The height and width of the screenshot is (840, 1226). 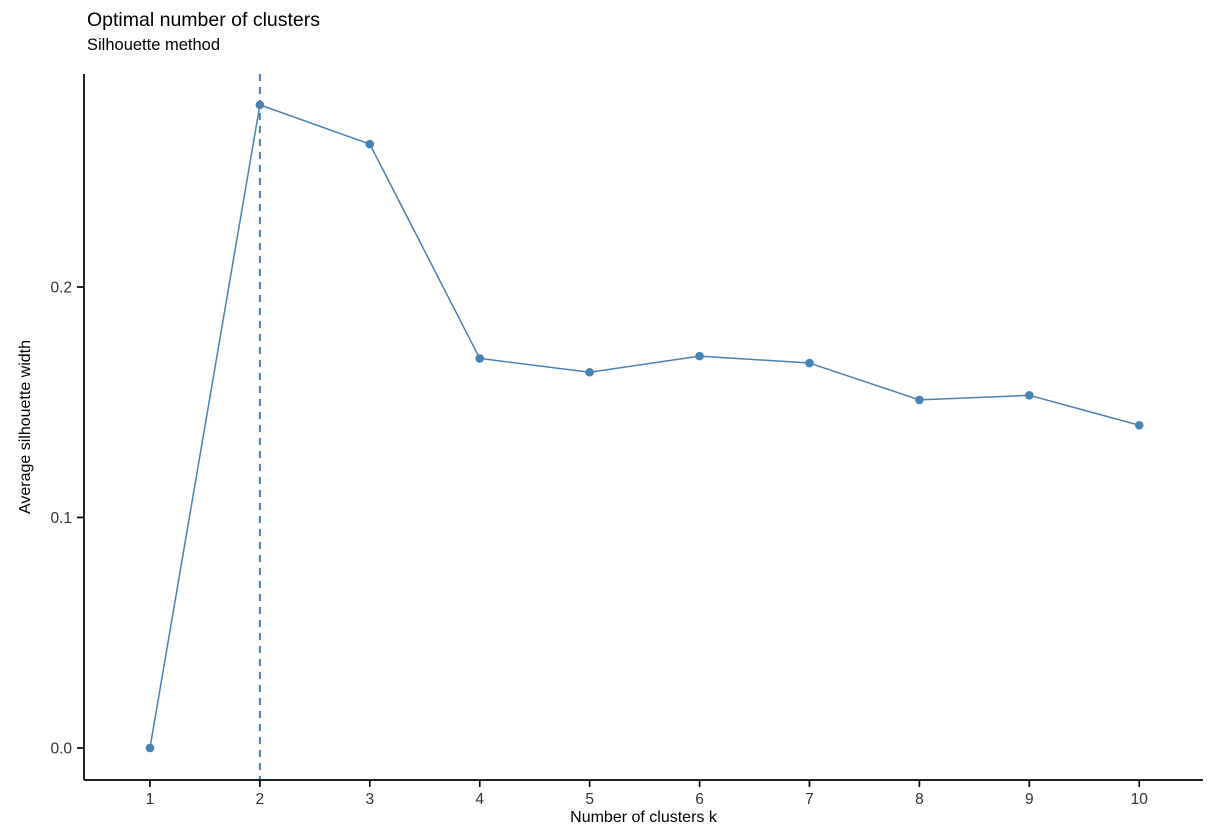 I want to click on x-tick-label: 3, so click(x=369, y=799).